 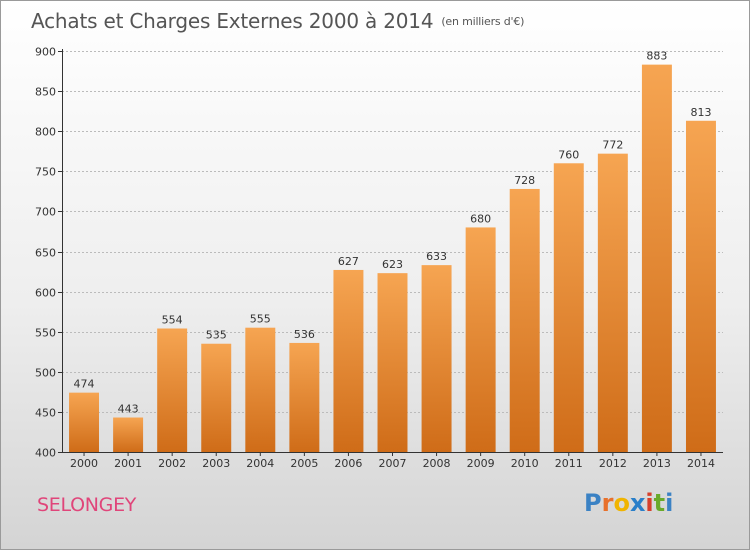 What do you see at coordinates (128, 463) in the screenshot?
I see `x-tick-label: 2001` at bounding box center [128, 463].